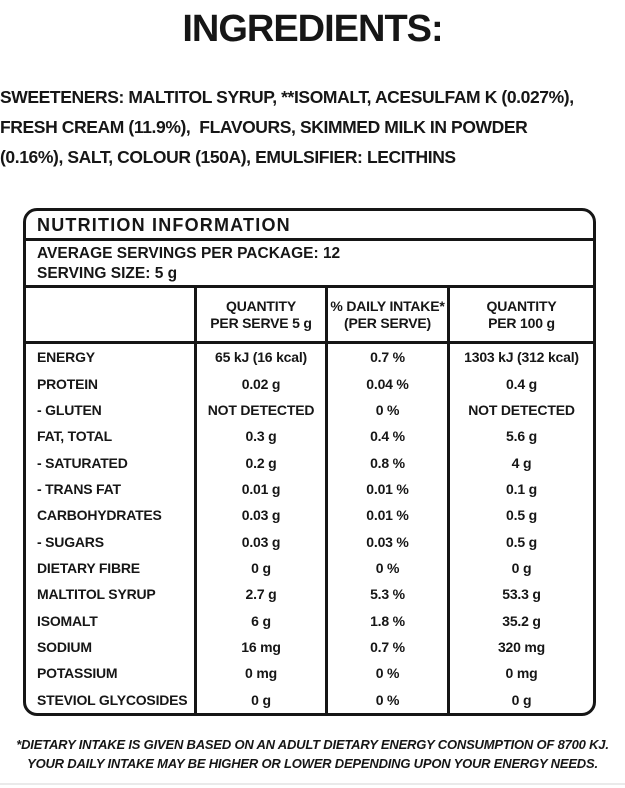  Describe the element at coordinates (112, 699) in the screenshot. I see `nutrient-name: STEVIOL GLYCOSIDES` at that location.